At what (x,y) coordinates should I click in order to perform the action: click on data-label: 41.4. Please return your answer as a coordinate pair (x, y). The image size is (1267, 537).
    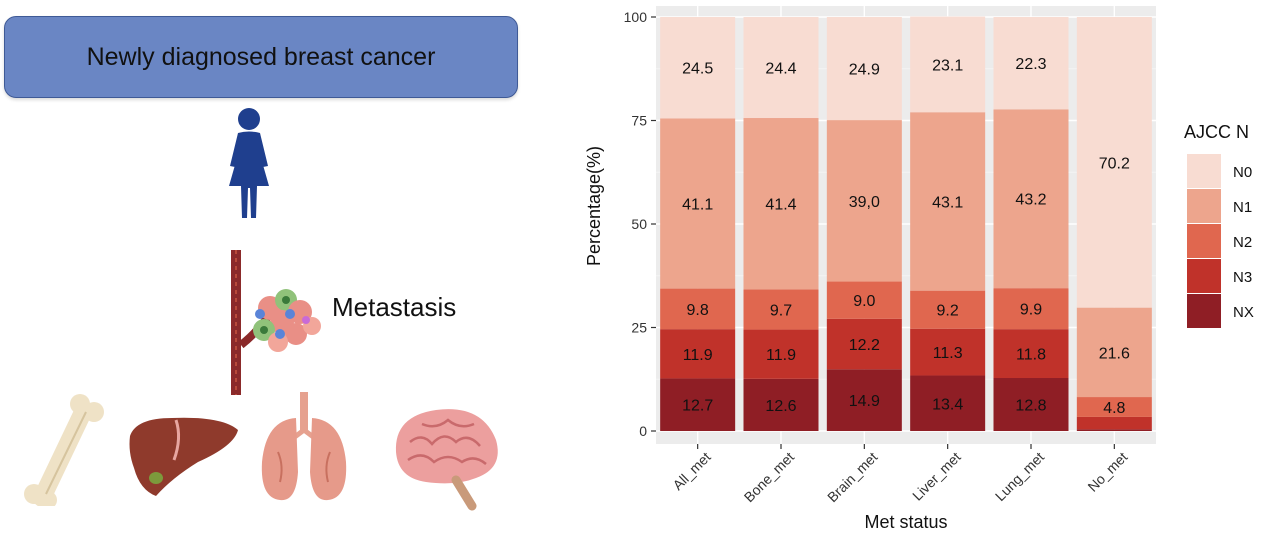
    Looking at the image, I should click on (780, 205).